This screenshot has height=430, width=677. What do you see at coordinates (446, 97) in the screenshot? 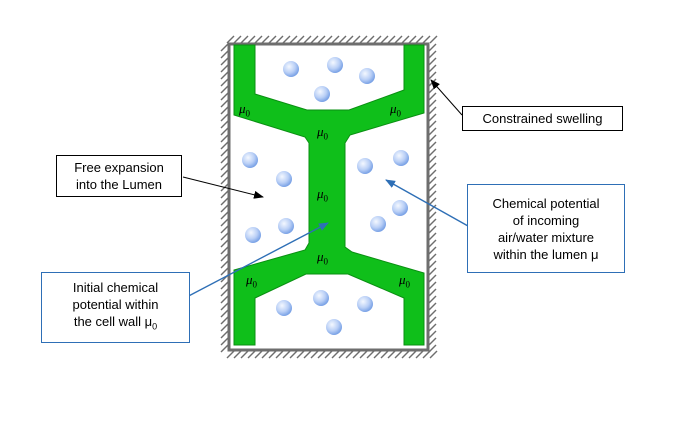
I see `constrained-swelling-arrow` at bounding box center [446, 97].